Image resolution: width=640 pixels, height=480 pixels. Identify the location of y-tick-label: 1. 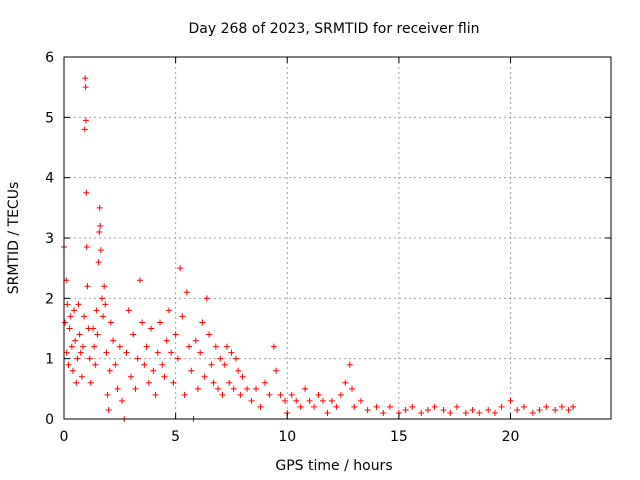
(49, 360).